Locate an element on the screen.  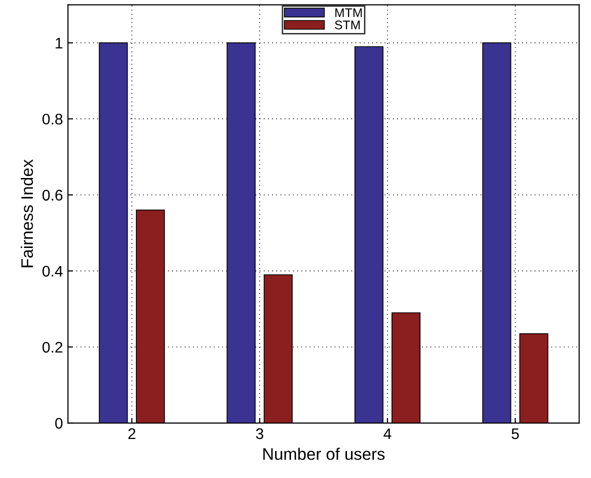
x-tick-label: 2 is located at coordinates (132, 433).